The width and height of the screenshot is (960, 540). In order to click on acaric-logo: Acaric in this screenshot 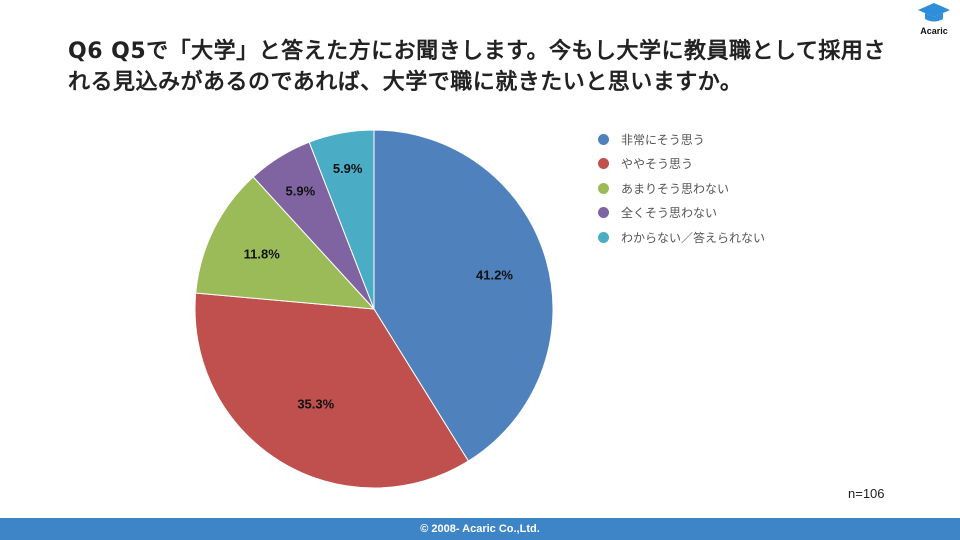, I will do `click(934, 19)`.